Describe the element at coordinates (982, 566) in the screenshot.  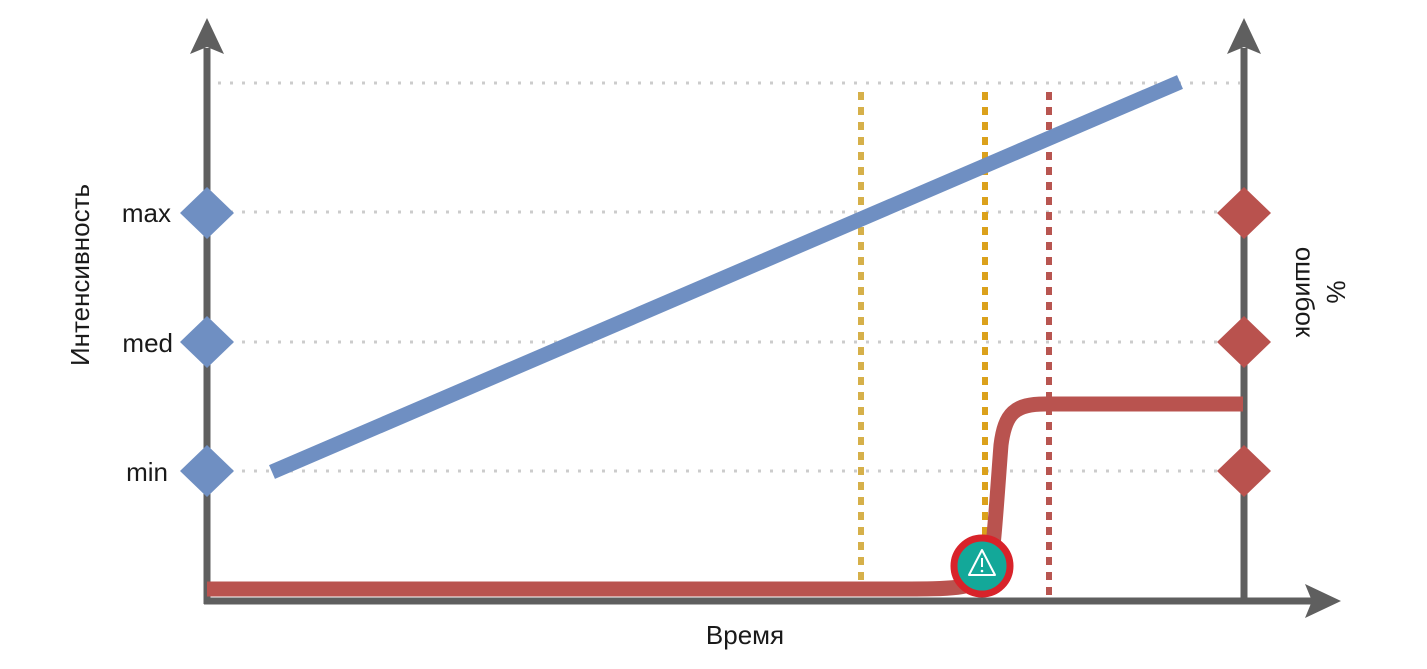
I see `warning-icon` at that location.